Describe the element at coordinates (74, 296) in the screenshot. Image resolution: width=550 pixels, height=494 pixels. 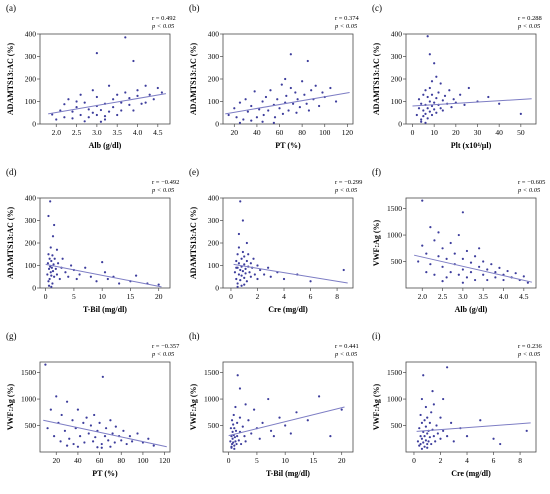
I see `x-tick-label: 5` at that location.